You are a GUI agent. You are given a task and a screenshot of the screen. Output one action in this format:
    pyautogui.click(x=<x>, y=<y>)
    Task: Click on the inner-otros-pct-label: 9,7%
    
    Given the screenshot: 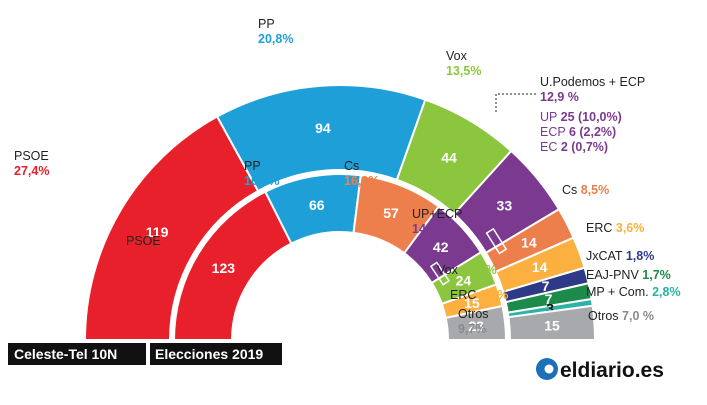 What is the action you would take?
    pyautogui.click(x=472, y=329)
    